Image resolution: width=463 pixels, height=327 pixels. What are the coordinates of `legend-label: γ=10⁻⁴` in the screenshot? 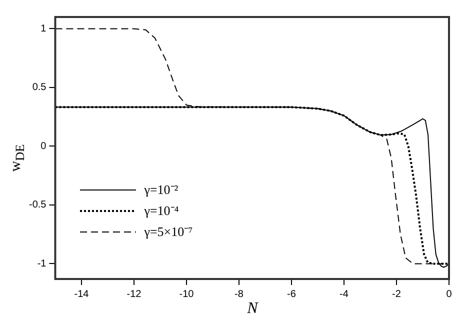 It's located at (161, 211).